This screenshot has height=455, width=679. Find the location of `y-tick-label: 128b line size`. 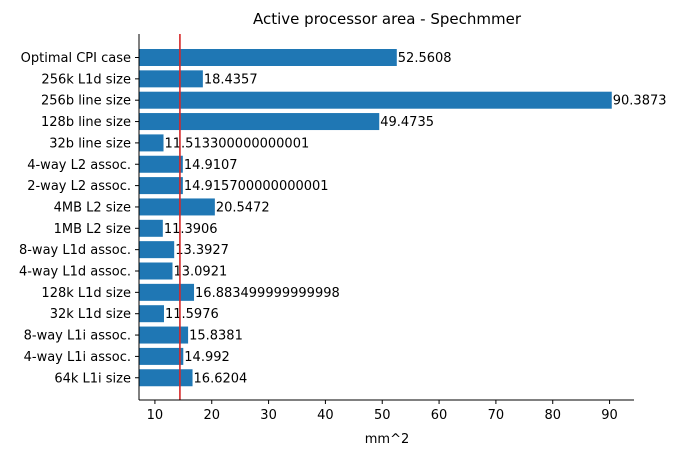

y-tick-label: 128b line size is located at coordinates (86, 122).